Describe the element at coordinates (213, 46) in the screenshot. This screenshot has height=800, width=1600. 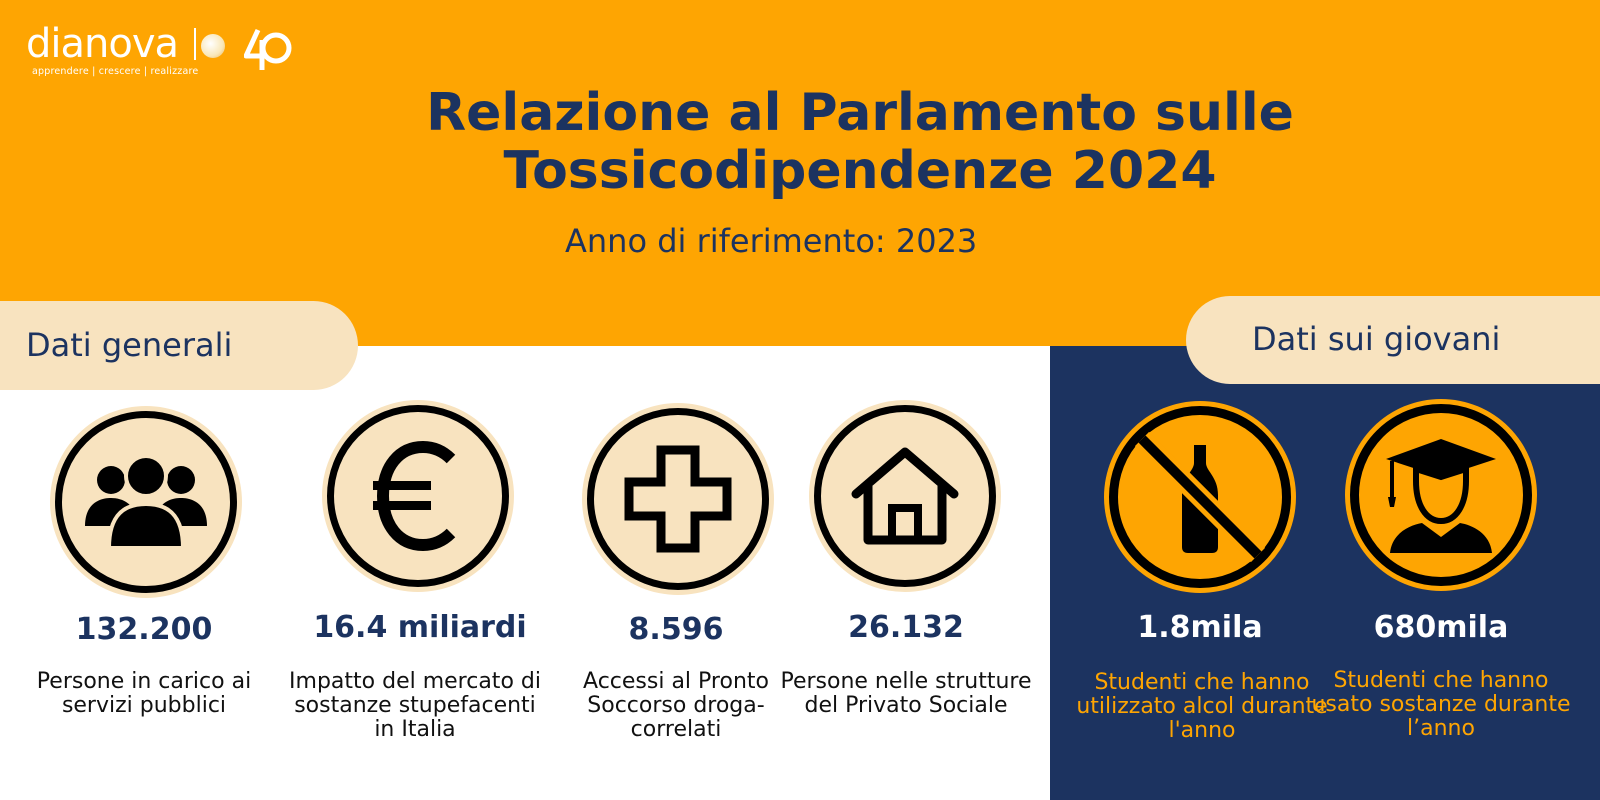
I see `logo-sphere-icon` at that location.